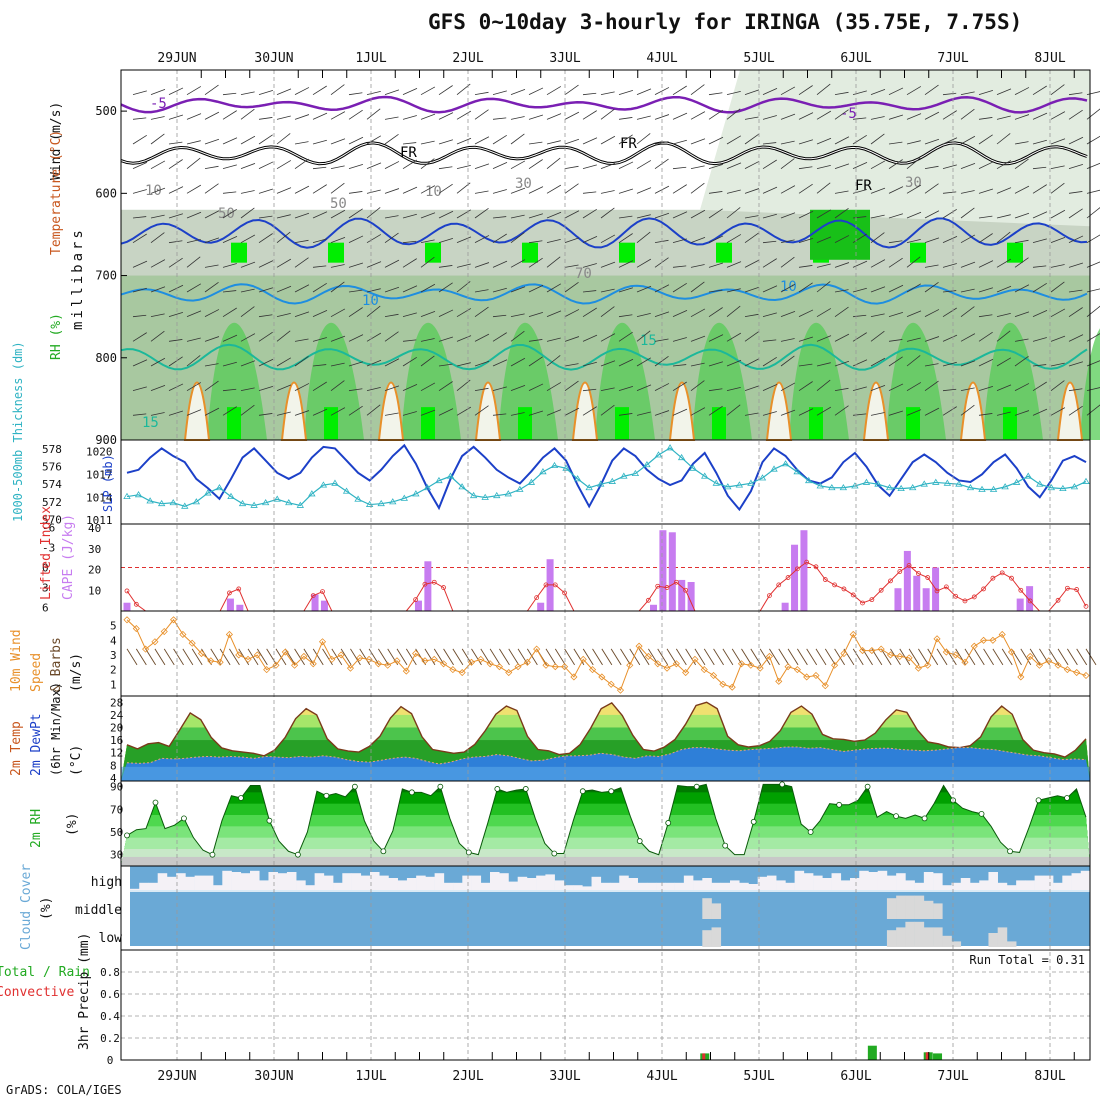  What do you see at coordinates (523, 184) in the screenshot?
I see `contour-label: 30` at bounding box center [523, 184].